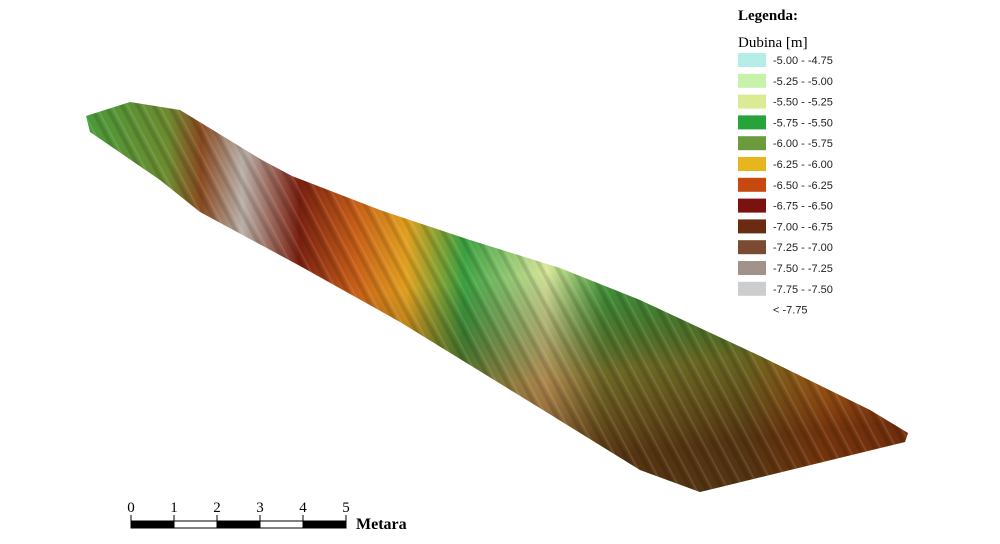  What do you see at coordinates (803, 103) in the screenshot?
I see `legend-label: -5.50 - -5.25` at bounding box center [803, 103].